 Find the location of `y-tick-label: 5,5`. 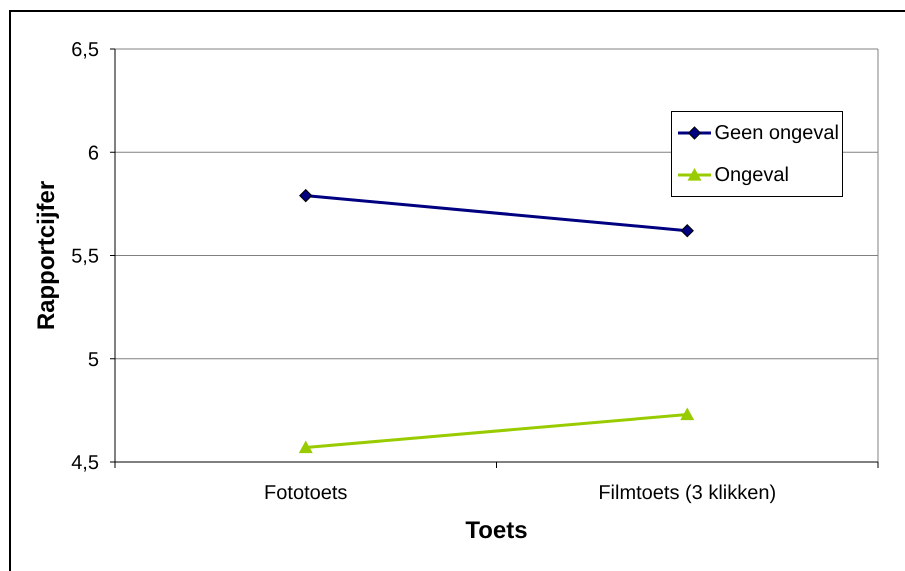

y-tick-label: 5,5 is located at coordinates (85, 257).